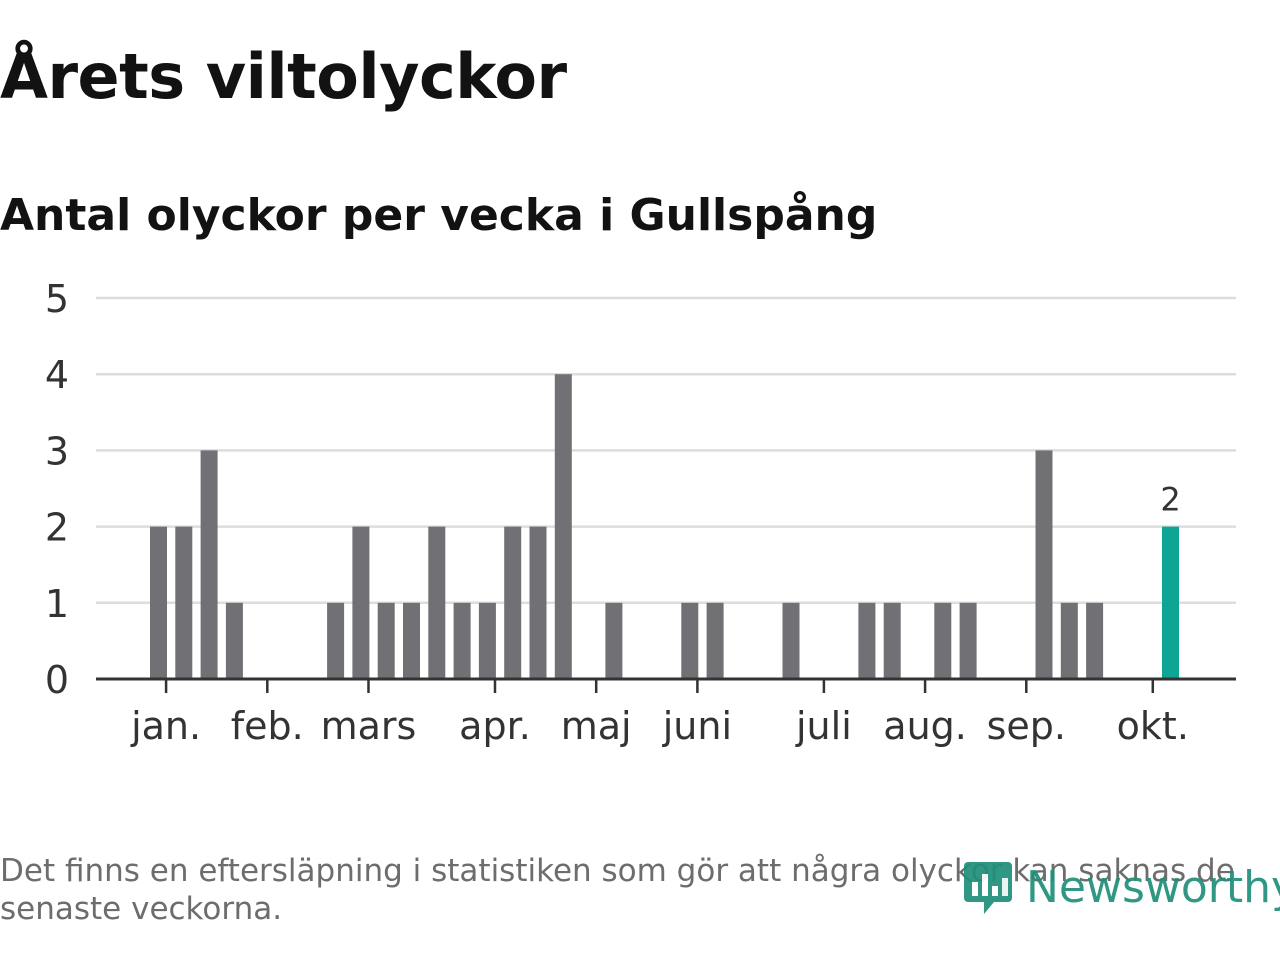  I want to click on chart-subtitle: Antal olyckor per vecka i Gullspång, so click(439, 215).